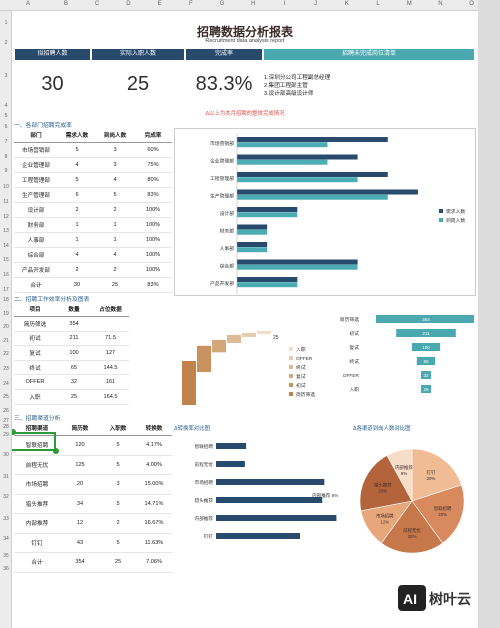 The height and width of the screenshot is (628, 500). I want to click on row-number: 25, so click(6, 397).